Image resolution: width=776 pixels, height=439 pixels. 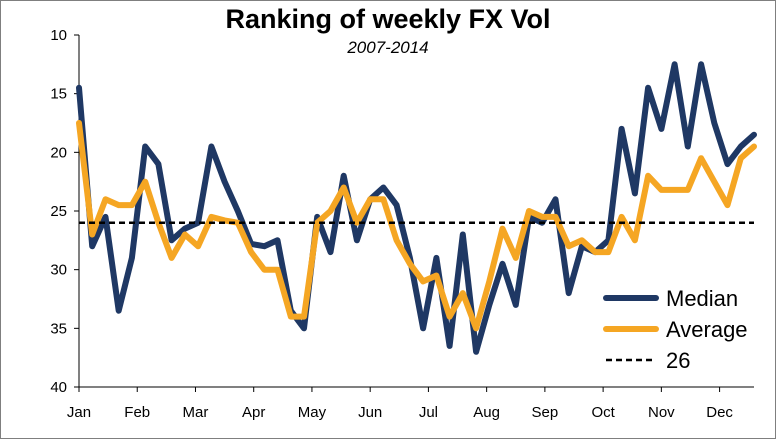 What do you see at coordinates (719, 412) in the screenshot?
I see `x-tick-label: Dec` at bounding box center [719, 412].